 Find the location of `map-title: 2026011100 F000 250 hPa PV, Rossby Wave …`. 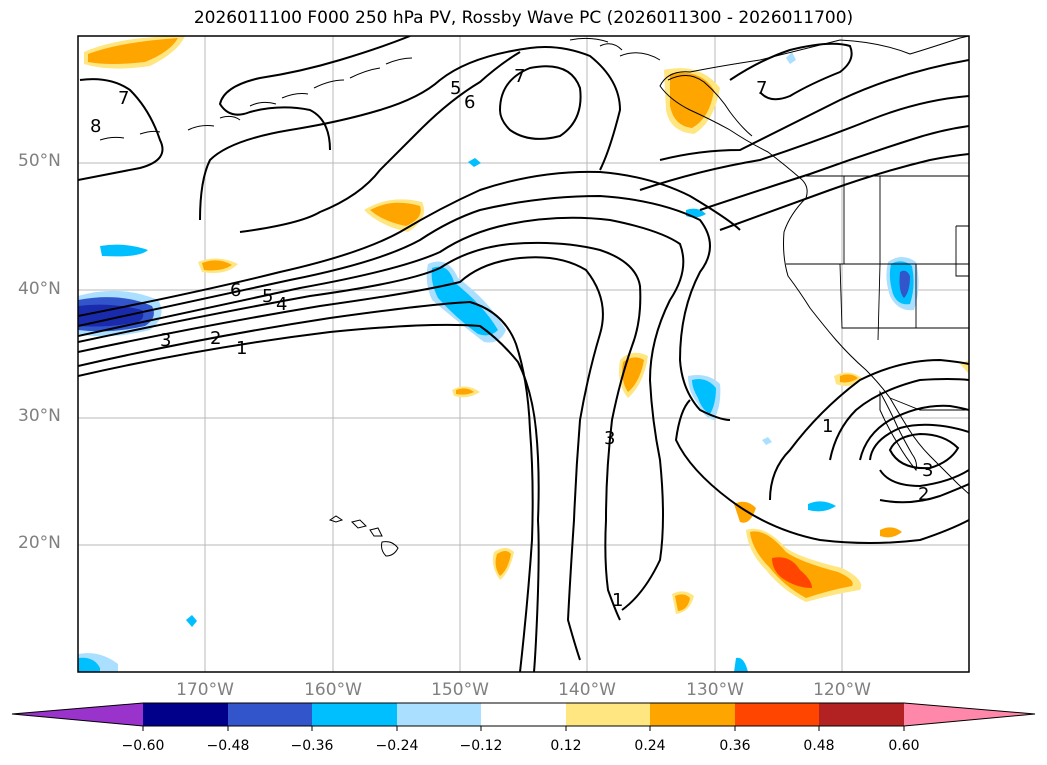

map-title: 2026011100 F000 250 hPa PV, Rossby Wave … is located at coordinates (523, 18).